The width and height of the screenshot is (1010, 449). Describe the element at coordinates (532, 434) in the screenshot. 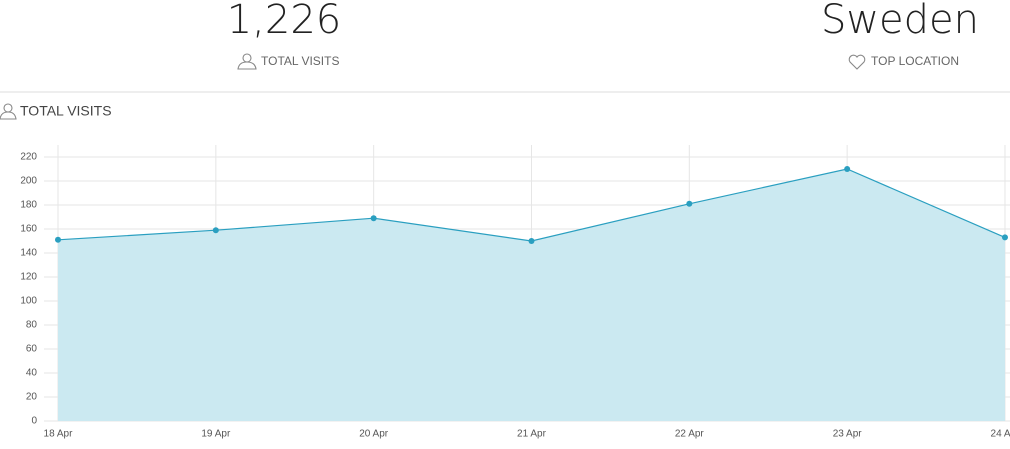

I see `x-tick-label: 21 Apr` at that location.